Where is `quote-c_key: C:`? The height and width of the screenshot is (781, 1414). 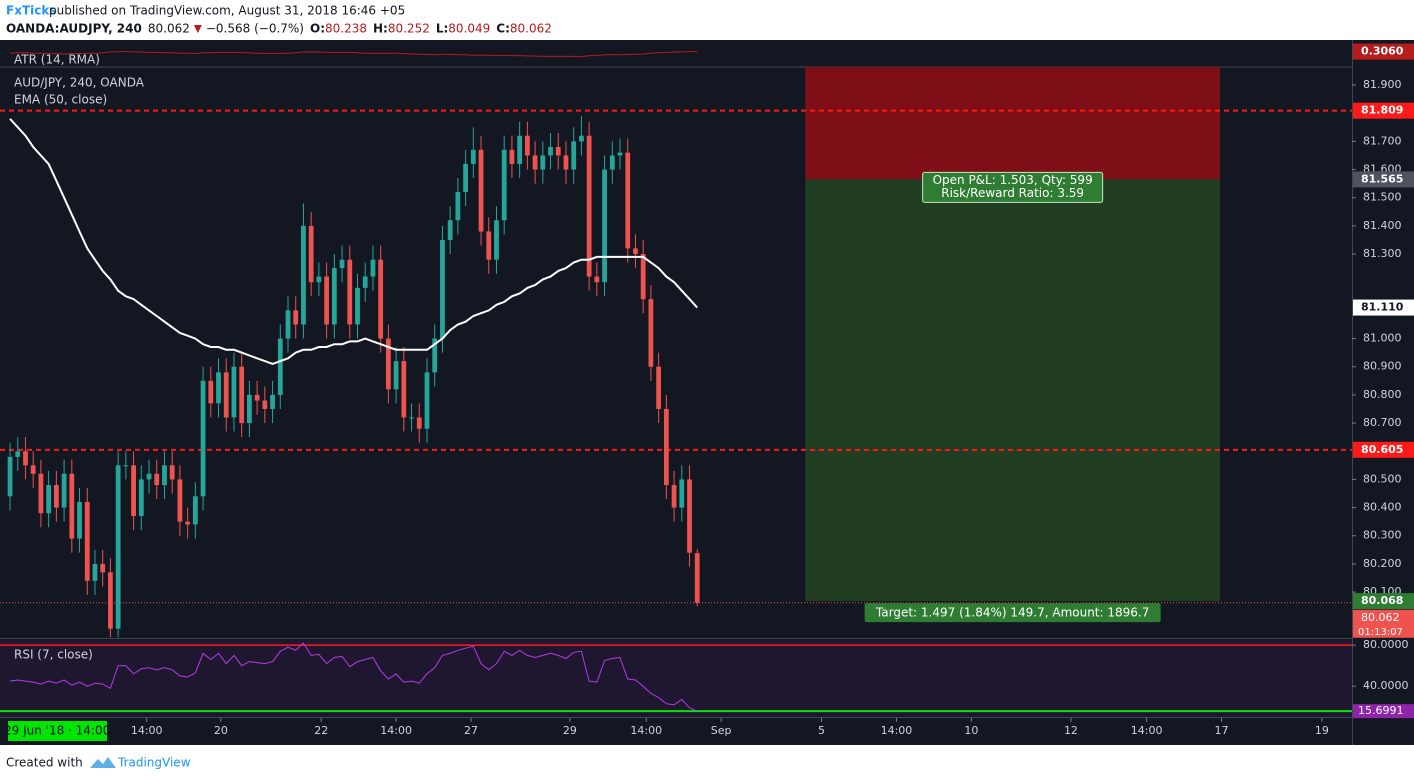 quote-c_key: C: is located at coordinates (503, 29).